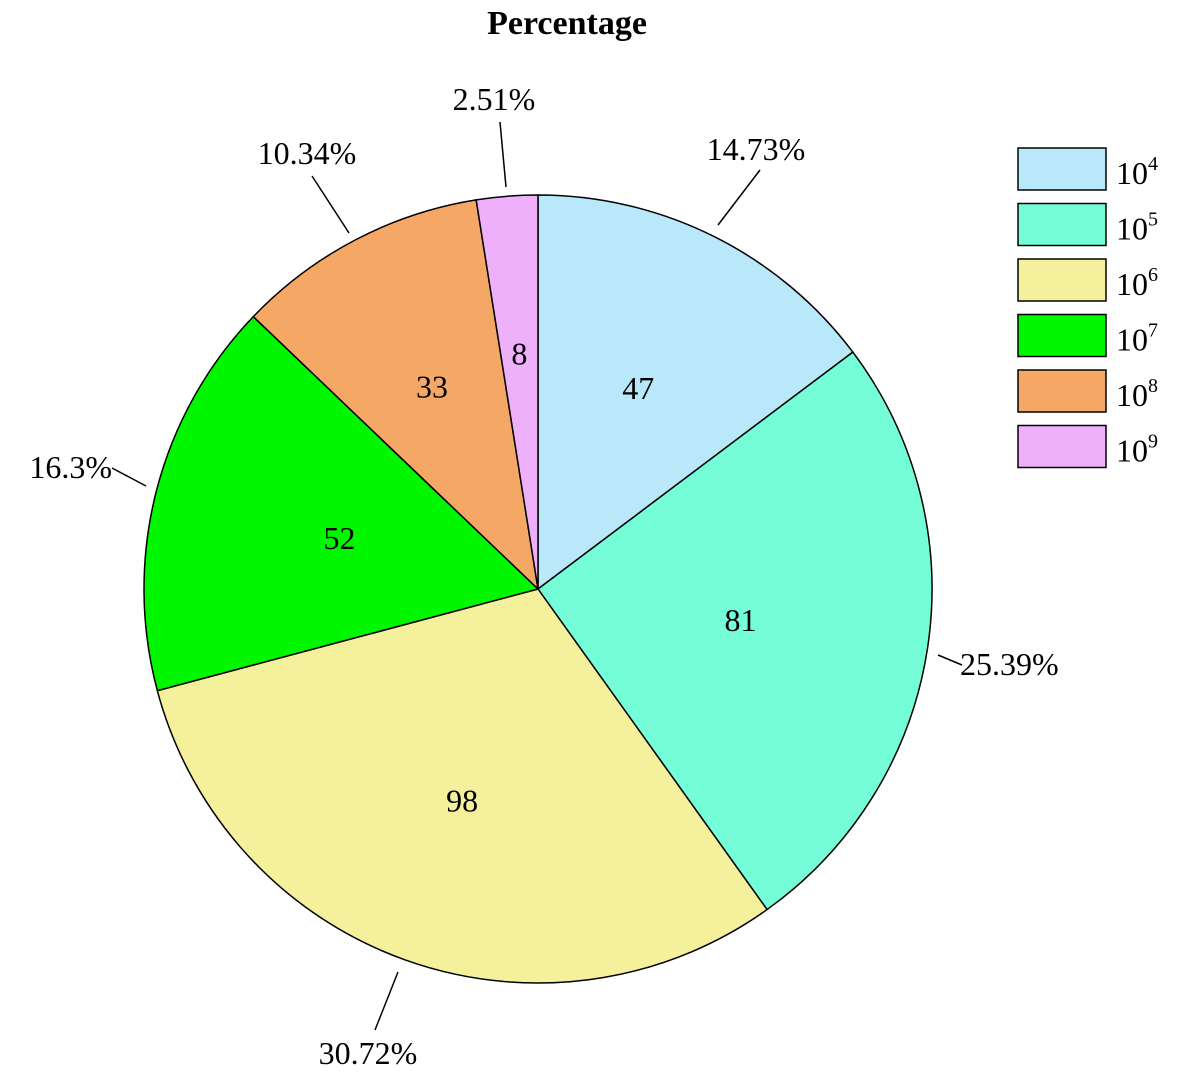 This screenshot has width=1181, height=1081. I want to click on value-label-2: 81, so click(740, 620).